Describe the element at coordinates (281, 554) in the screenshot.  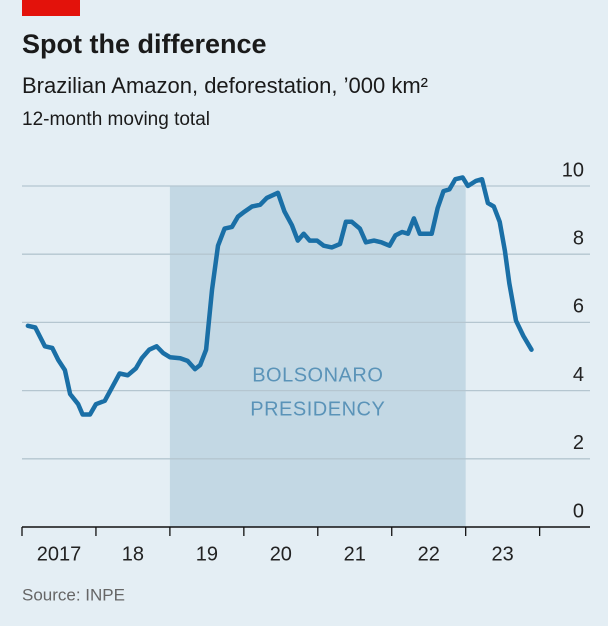
I see `x-tick-label: 20` at that location.